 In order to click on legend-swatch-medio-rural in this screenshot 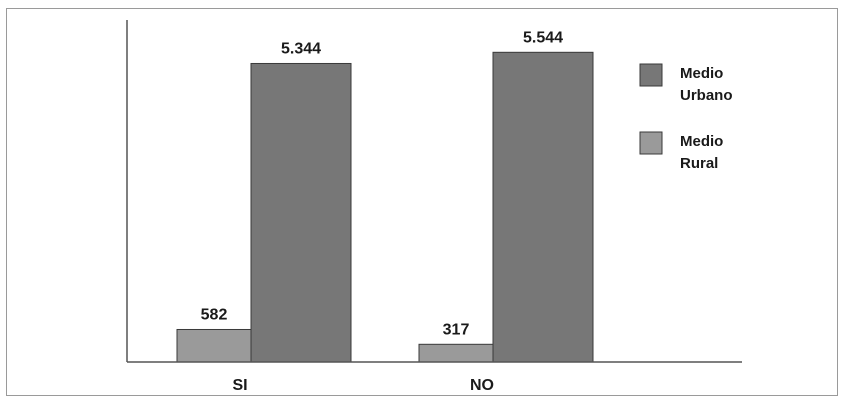, I will do `click(651, 143)`.